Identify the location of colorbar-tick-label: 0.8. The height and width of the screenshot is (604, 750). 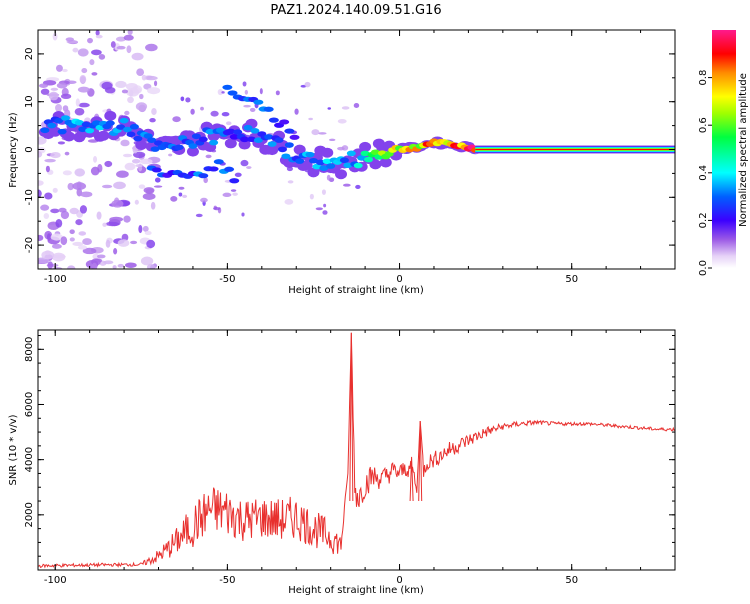
(703, 78).